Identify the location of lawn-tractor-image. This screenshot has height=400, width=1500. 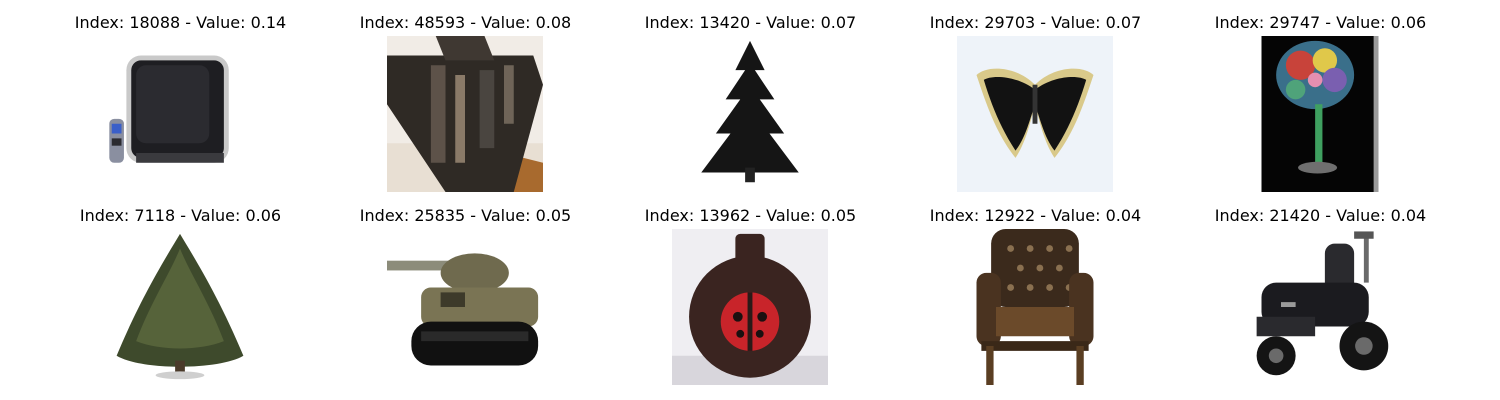
(1320, 307).